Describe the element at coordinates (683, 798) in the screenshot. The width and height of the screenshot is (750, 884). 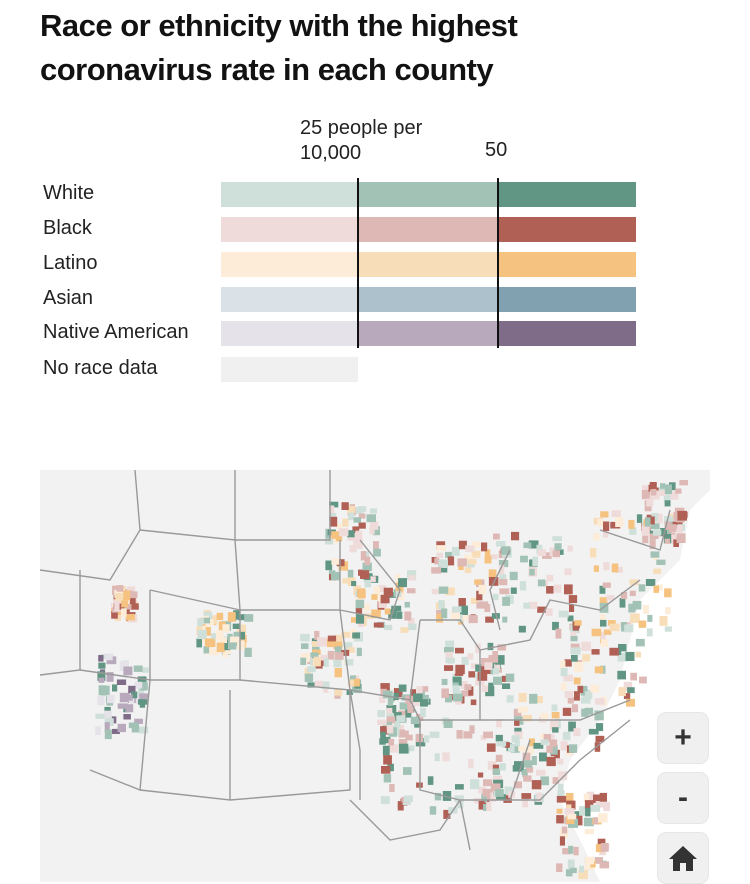
I see `zoom-out-button: -` at that location.